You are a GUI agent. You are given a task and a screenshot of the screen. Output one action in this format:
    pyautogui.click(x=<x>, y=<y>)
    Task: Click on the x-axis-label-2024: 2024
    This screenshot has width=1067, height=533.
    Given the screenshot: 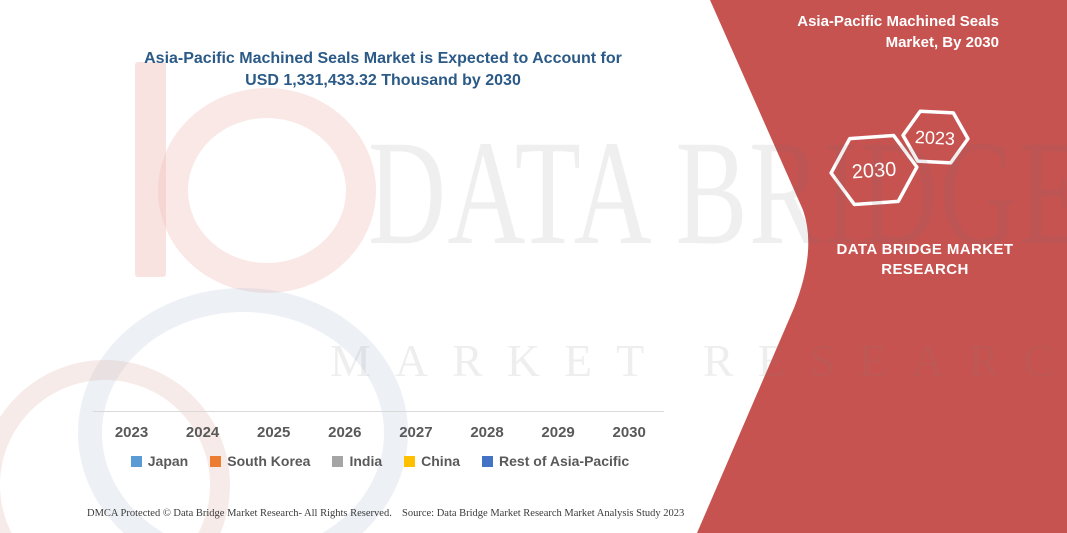 What is the action you would take?
    pyautogui.click(x=202, y=432)
    